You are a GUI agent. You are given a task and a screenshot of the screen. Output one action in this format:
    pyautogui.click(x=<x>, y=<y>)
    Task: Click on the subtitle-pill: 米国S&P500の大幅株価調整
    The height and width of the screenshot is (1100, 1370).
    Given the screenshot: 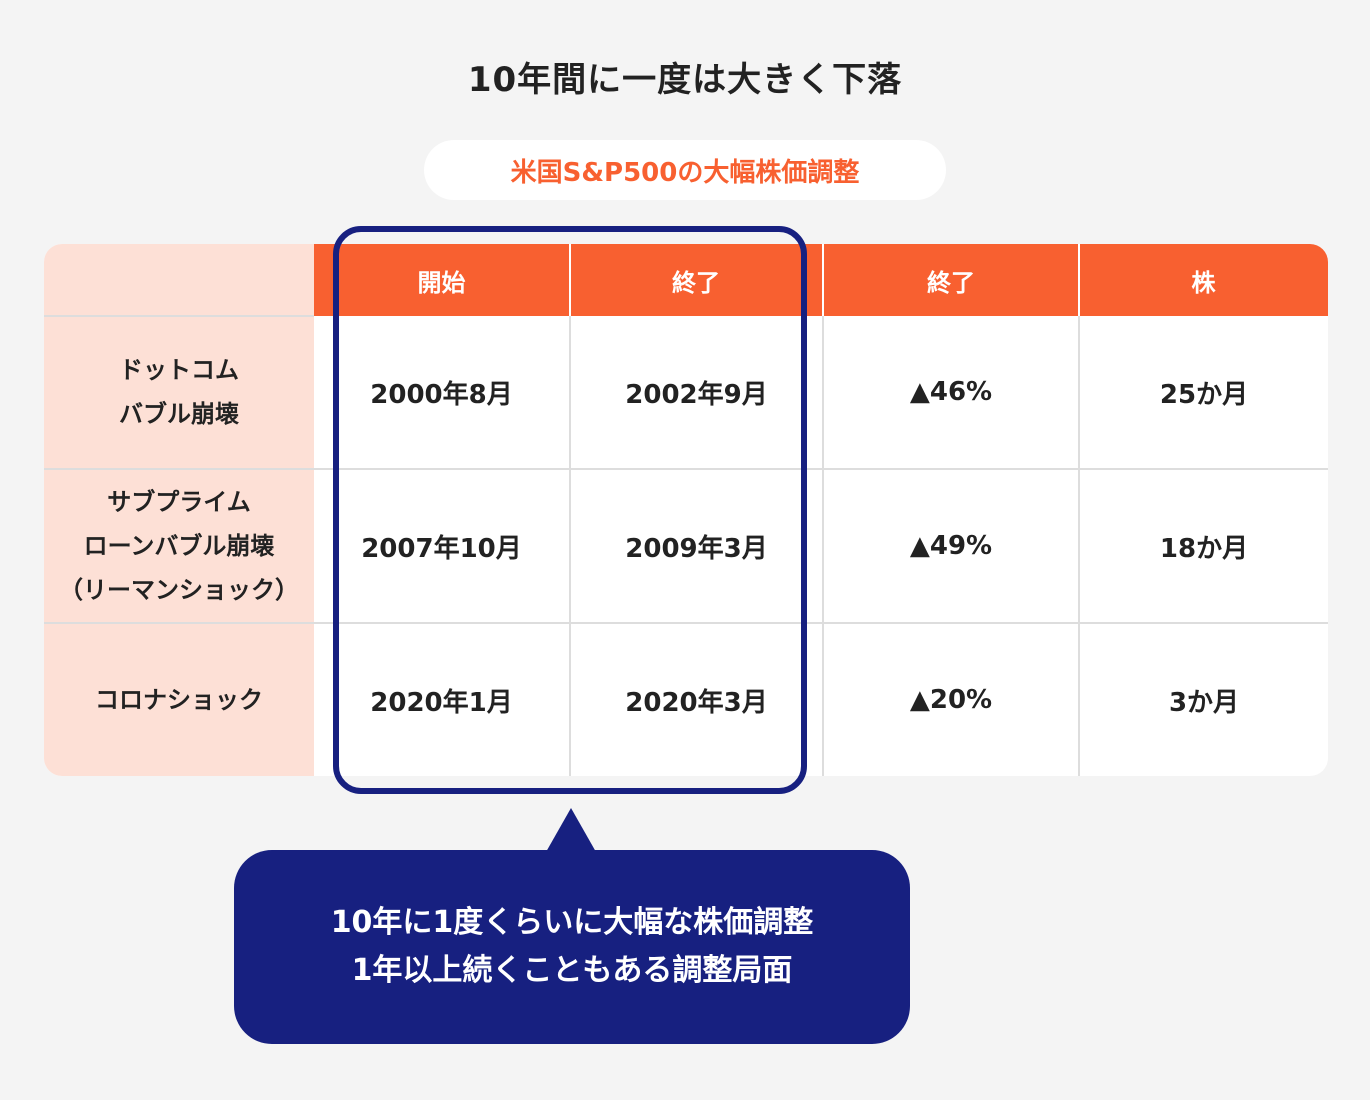 What is the action you would take?
    pyautogui.click(x=685, y=170)
    